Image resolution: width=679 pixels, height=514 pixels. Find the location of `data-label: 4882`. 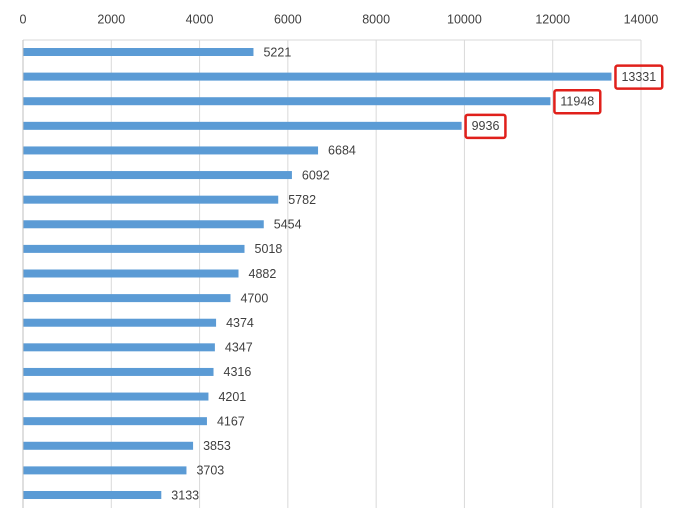

data-label: 4882 is located at coordinates (263, 274).